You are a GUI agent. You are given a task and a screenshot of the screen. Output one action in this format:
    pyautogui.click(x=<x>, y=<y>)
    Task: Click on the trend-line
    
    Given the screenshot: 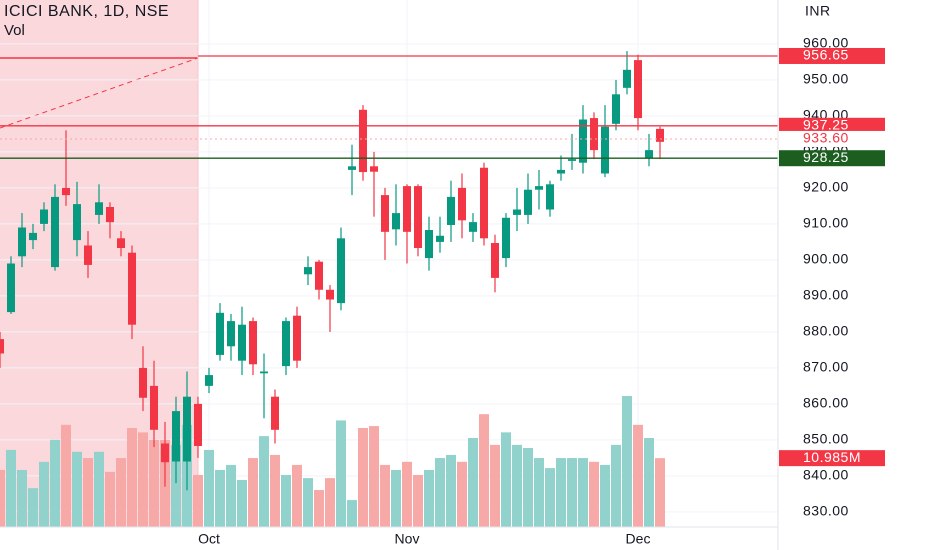 What is the action you would take?
    pyautogui.click(x=99, y=93)
    